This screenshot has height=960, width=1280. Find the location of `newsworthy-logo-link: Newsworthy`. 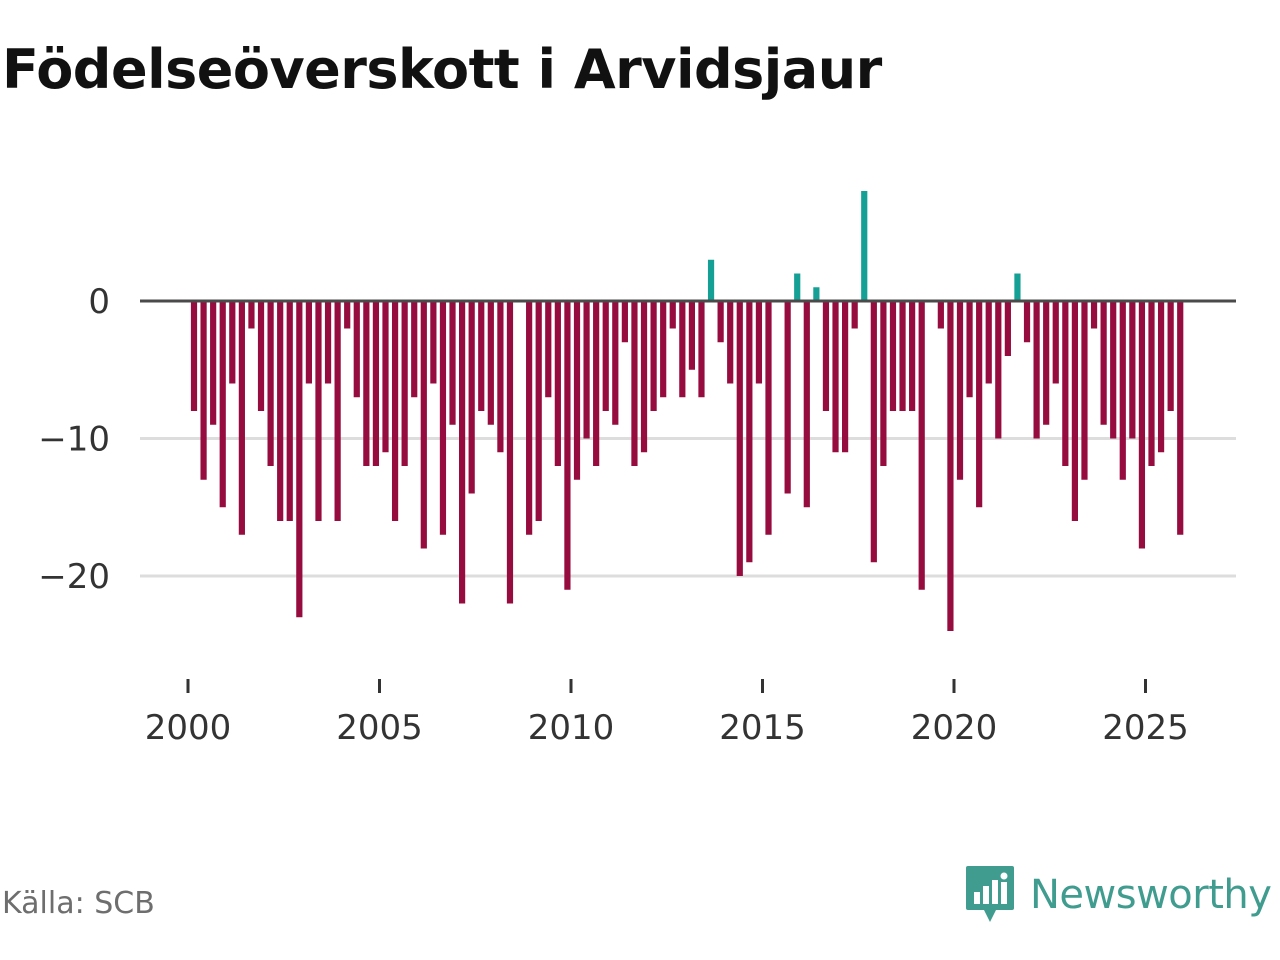

newsworthy-logo-link: Newsworthy is located at coordinates (1118, 895).